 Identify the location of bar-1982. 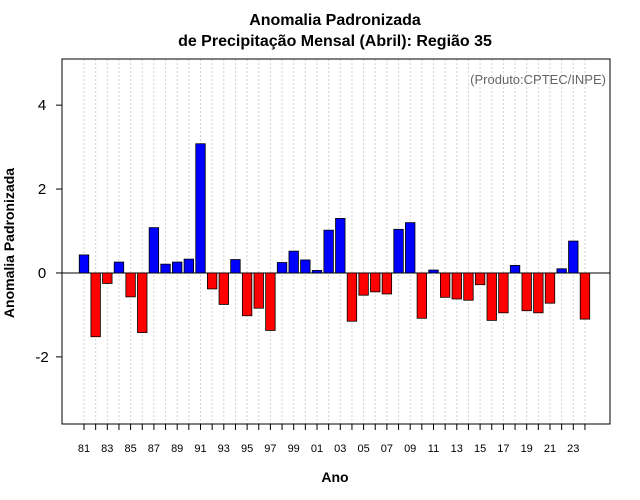
(95, 305).